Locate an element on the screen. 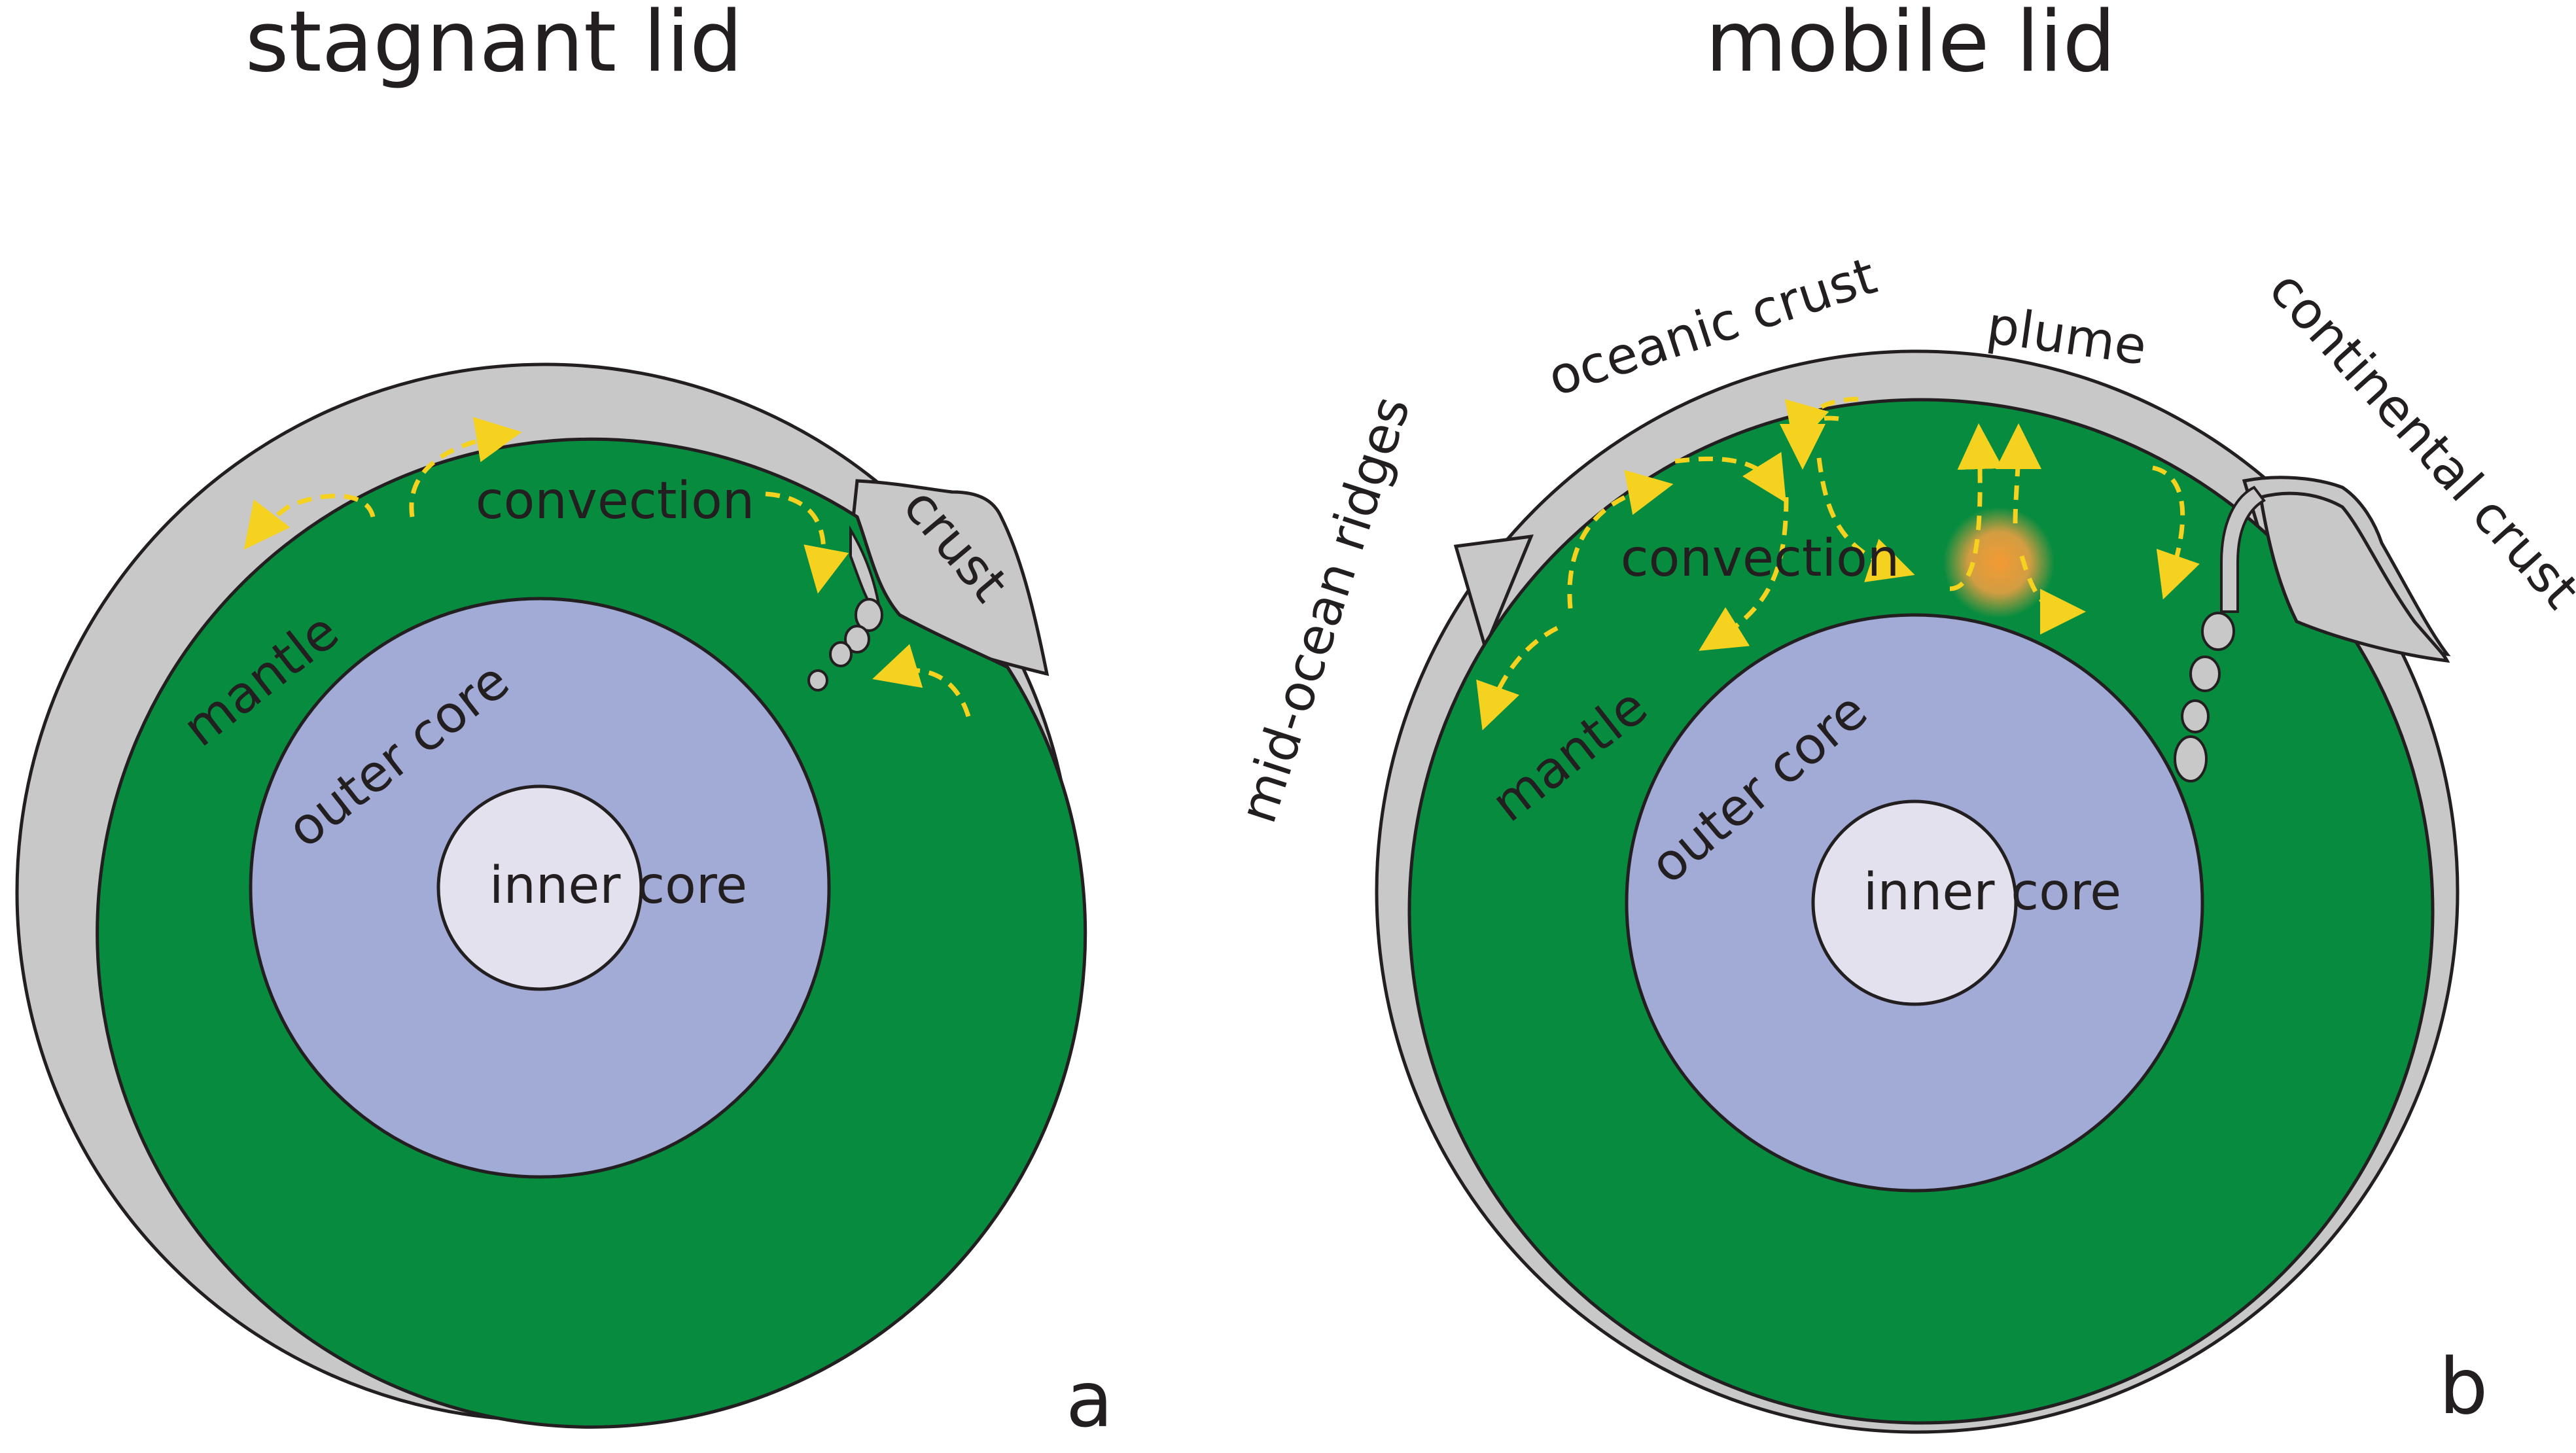  panel-a-inner-core-label: inner core is located at coordinates (618, 885).